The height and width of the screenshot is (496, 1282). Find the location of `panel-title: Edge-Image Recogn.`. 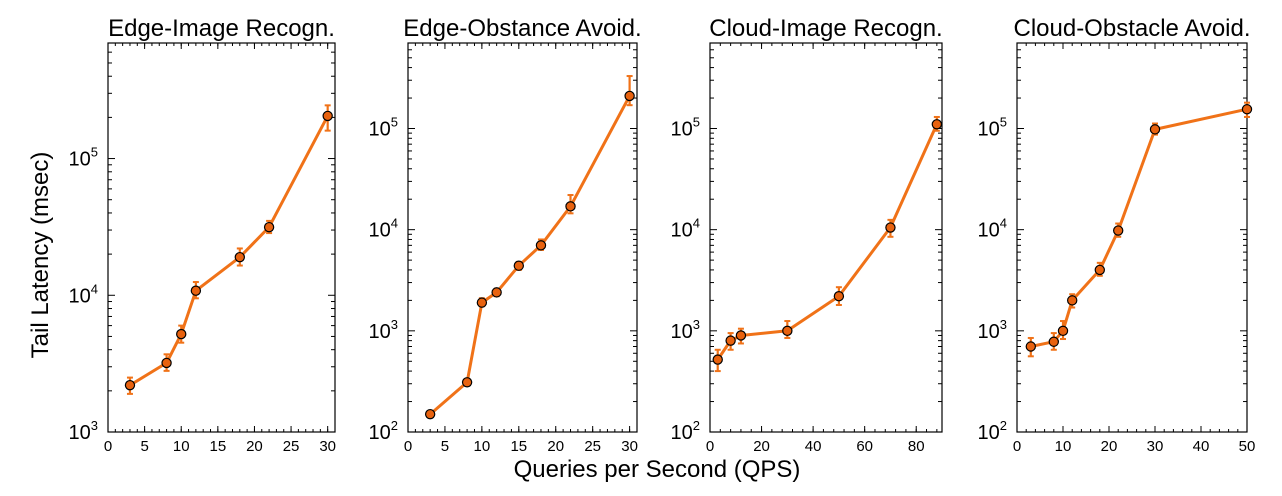

panel-title: Edge-Image Recogn. is located at coordinates (221, 28).